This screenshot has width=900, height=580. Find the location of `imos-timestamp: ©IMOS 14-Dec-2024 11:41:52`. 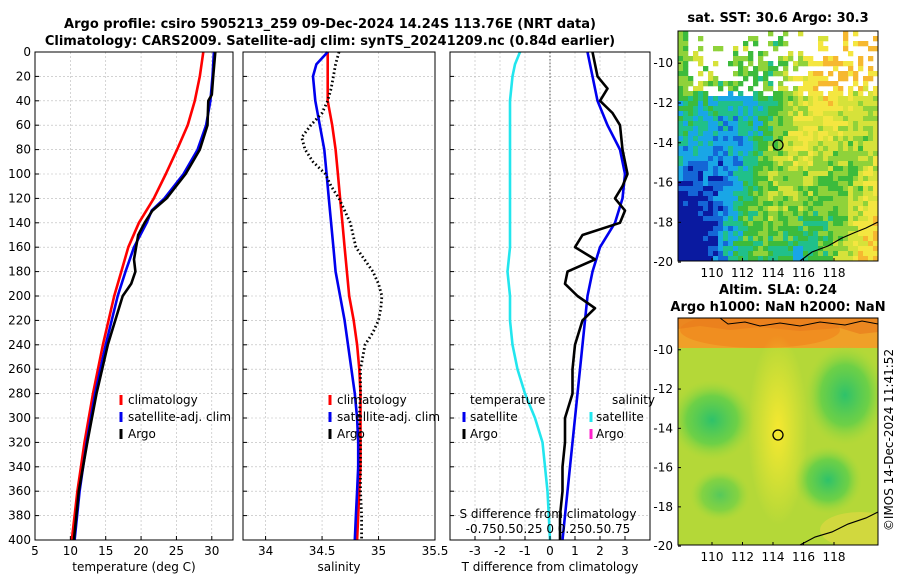

imos-timestamp: ©IMOS 14-Dec-2024 11:41:52 is located at coordinates (889, 440).